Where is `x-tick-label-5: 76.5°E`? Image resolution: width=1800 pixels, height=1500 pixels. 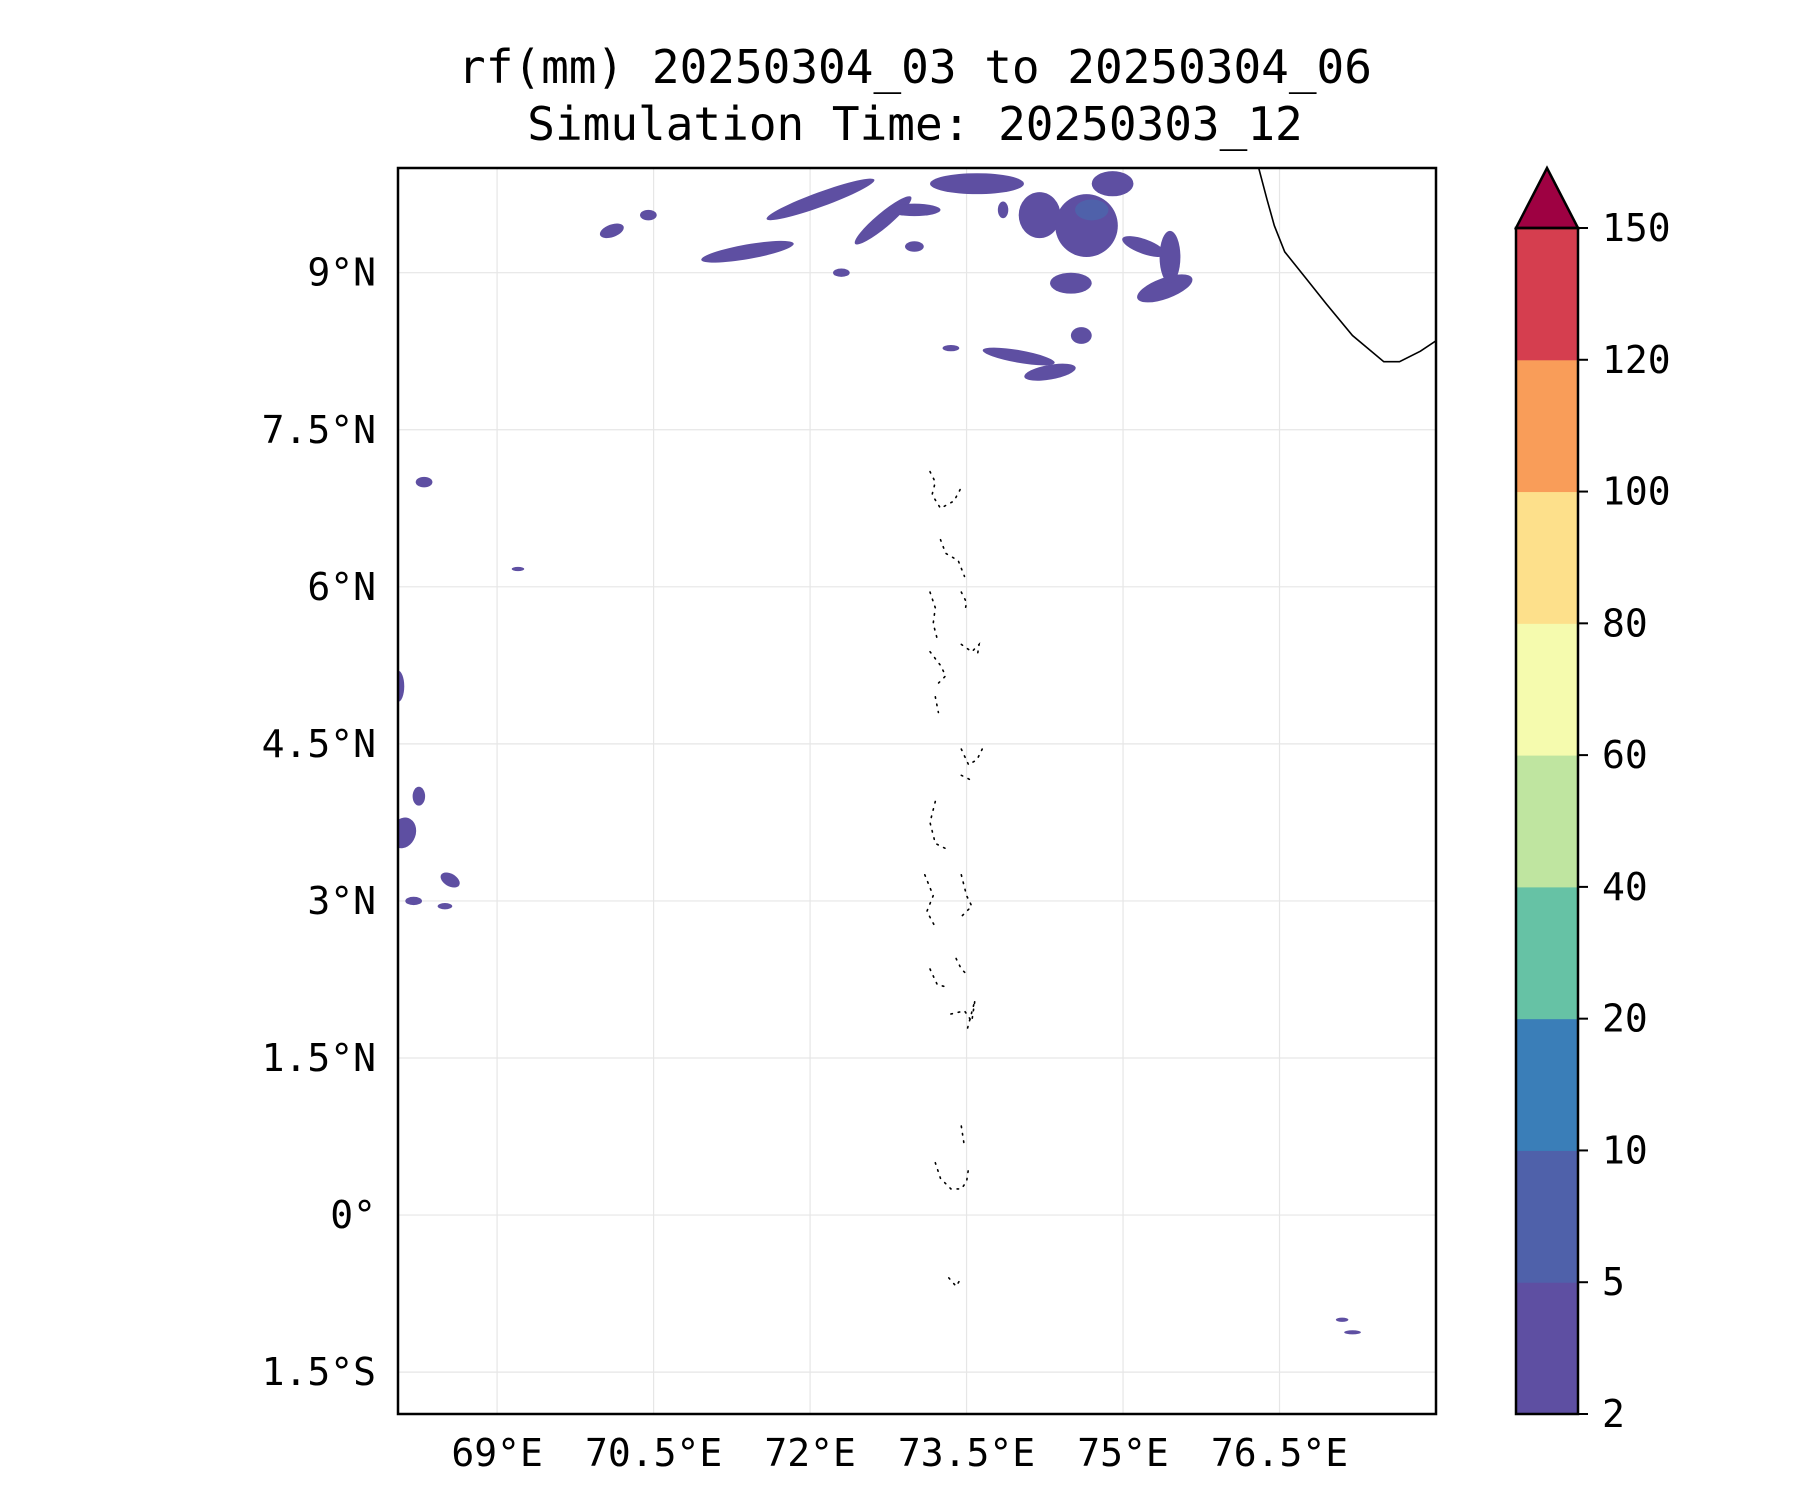 x-tick-label-5: 76.5°E is located at coordinates (1279, 1453).